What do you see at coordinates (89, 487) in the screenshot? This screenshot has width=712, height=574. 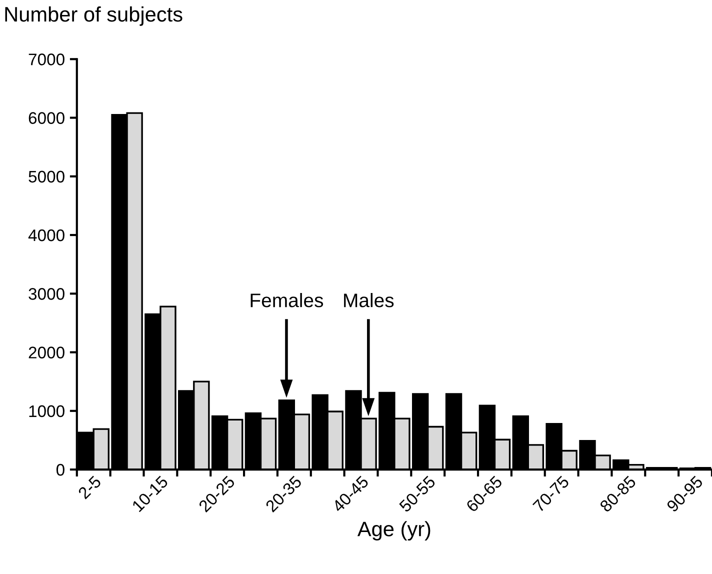 I see `x-tick-label: 2-5` at bounding box center [89, 487].